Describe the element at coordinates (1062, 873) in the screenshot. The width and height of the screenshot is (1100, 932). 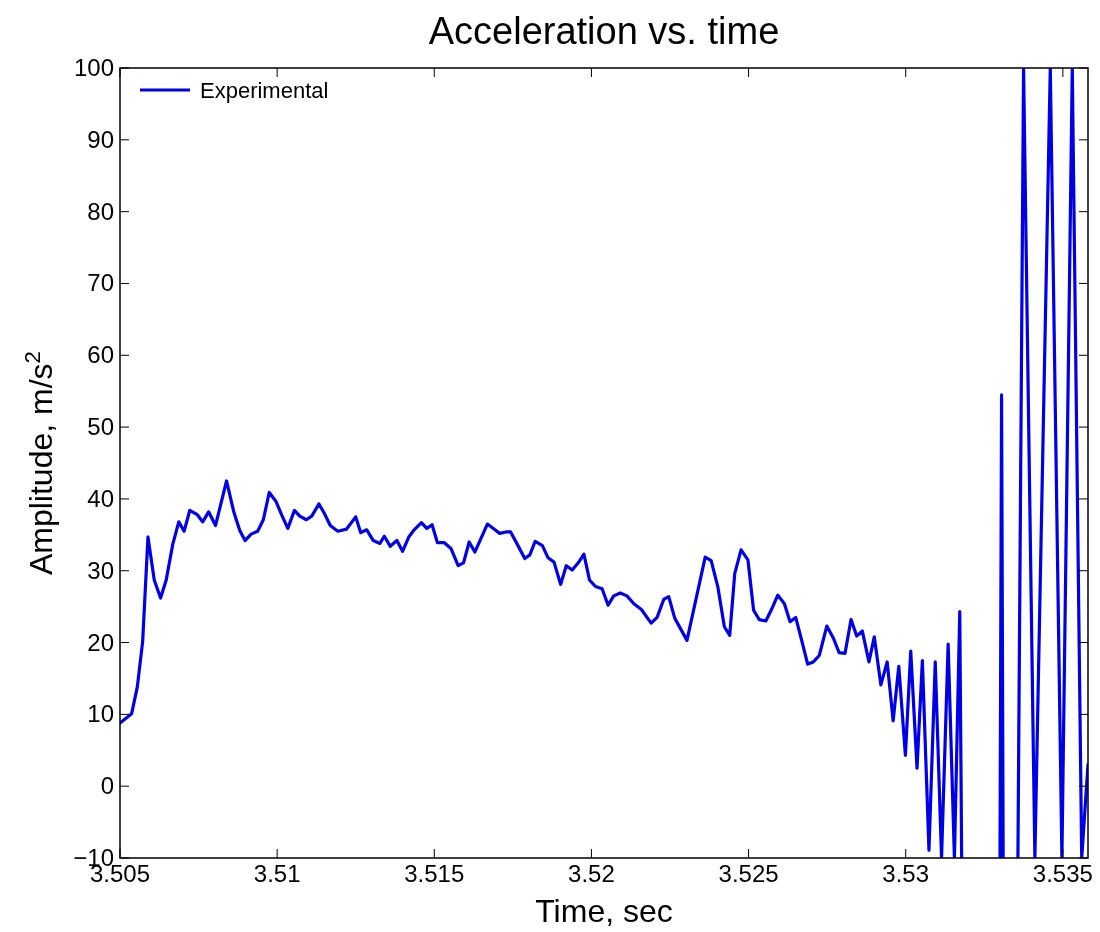
I see `x-tick-label: 3.535` at that location.